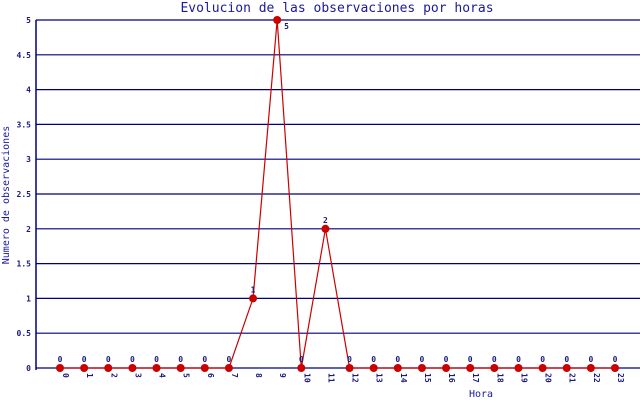 Image resolution: width=640 pixels, height=400 pixels. What do you see at coordinates (451, 378) in the screenshot?
I see `x-tick-label: 16` at bounding box center [451, 378].